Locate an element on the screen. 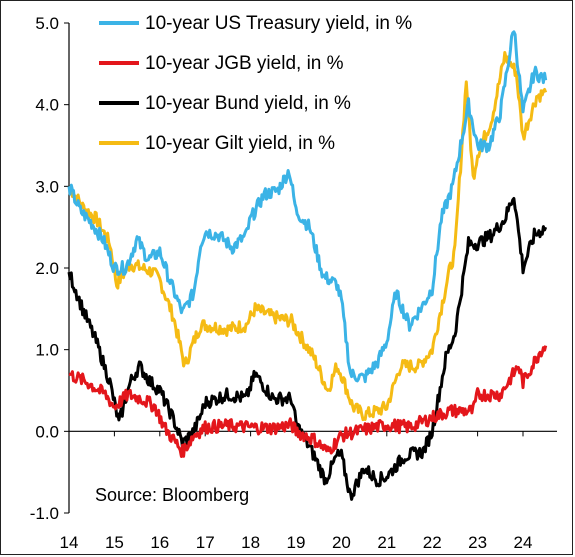 The height and width of the screenshot is (557, 575). y-tick-label: 1.0 is located at coordinates (47, 350).